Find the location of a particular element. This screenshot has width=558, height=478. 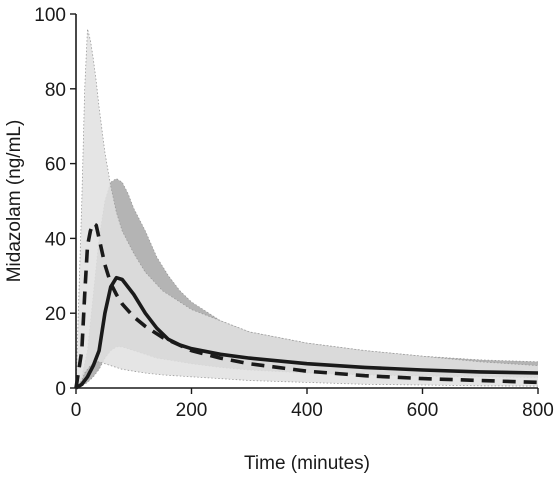

y-tick-label: 20 is located at coordinates (55, 314).